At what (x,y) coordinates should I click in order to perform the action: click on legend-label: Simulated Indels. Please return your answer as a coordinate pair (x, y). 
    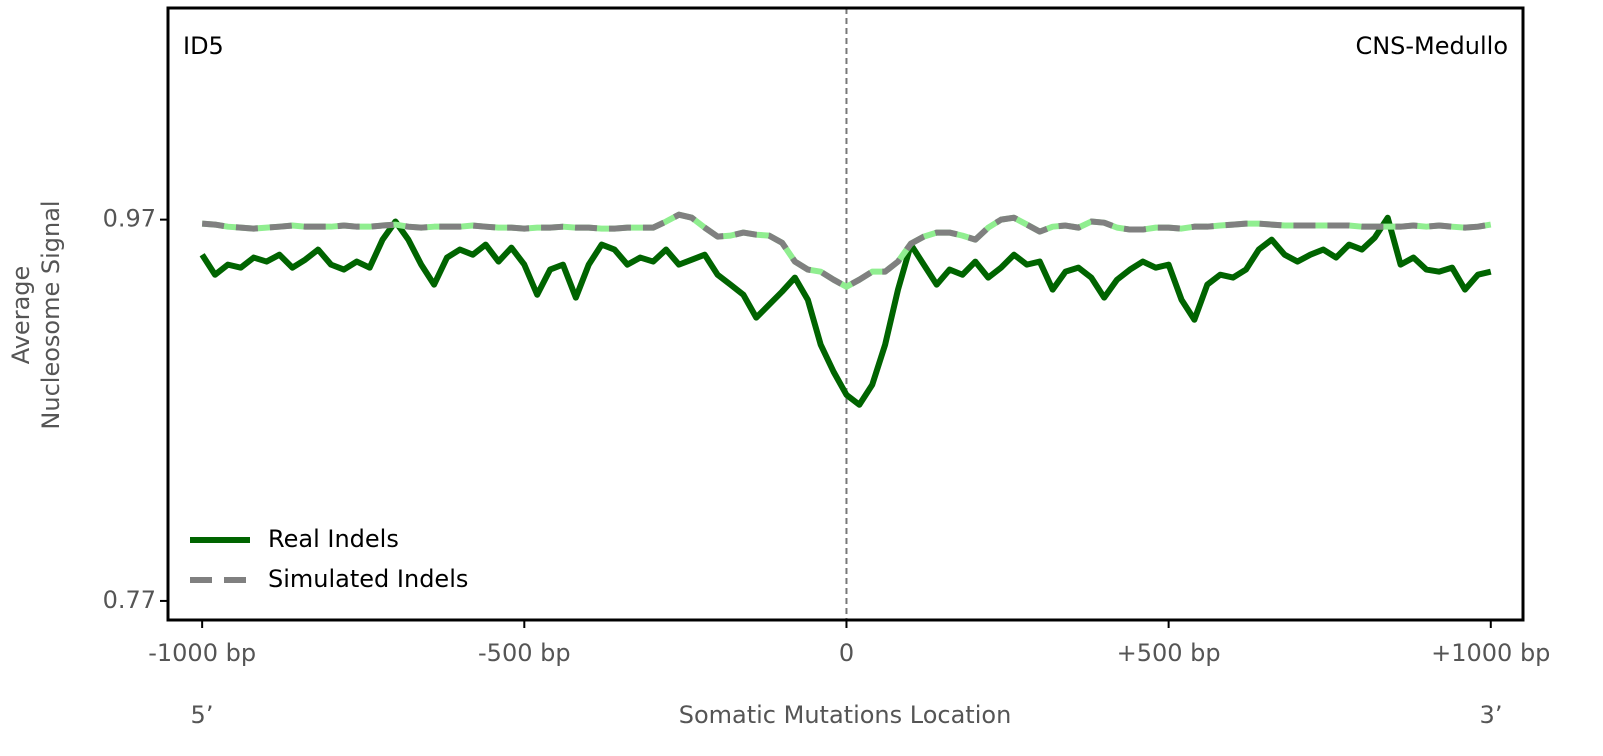
    Looking at the image, I should click on (368, 579).